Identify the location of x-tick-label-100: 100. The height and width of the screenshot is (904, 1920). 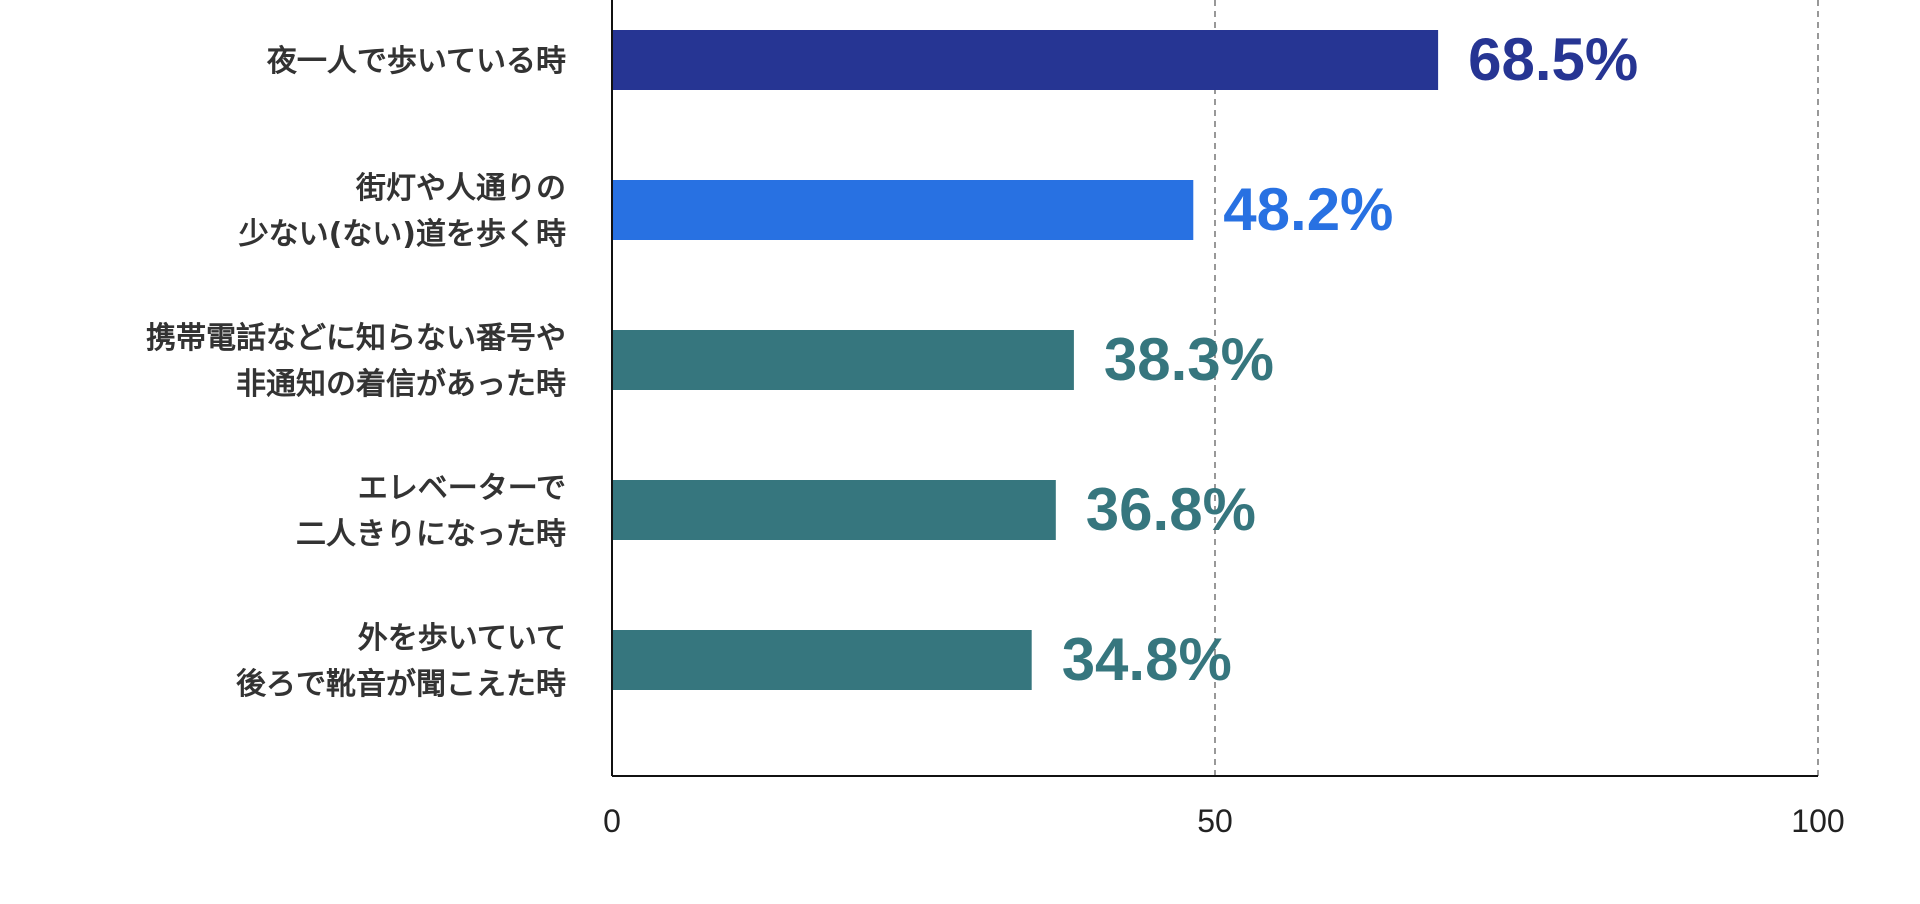
(1817, 821).